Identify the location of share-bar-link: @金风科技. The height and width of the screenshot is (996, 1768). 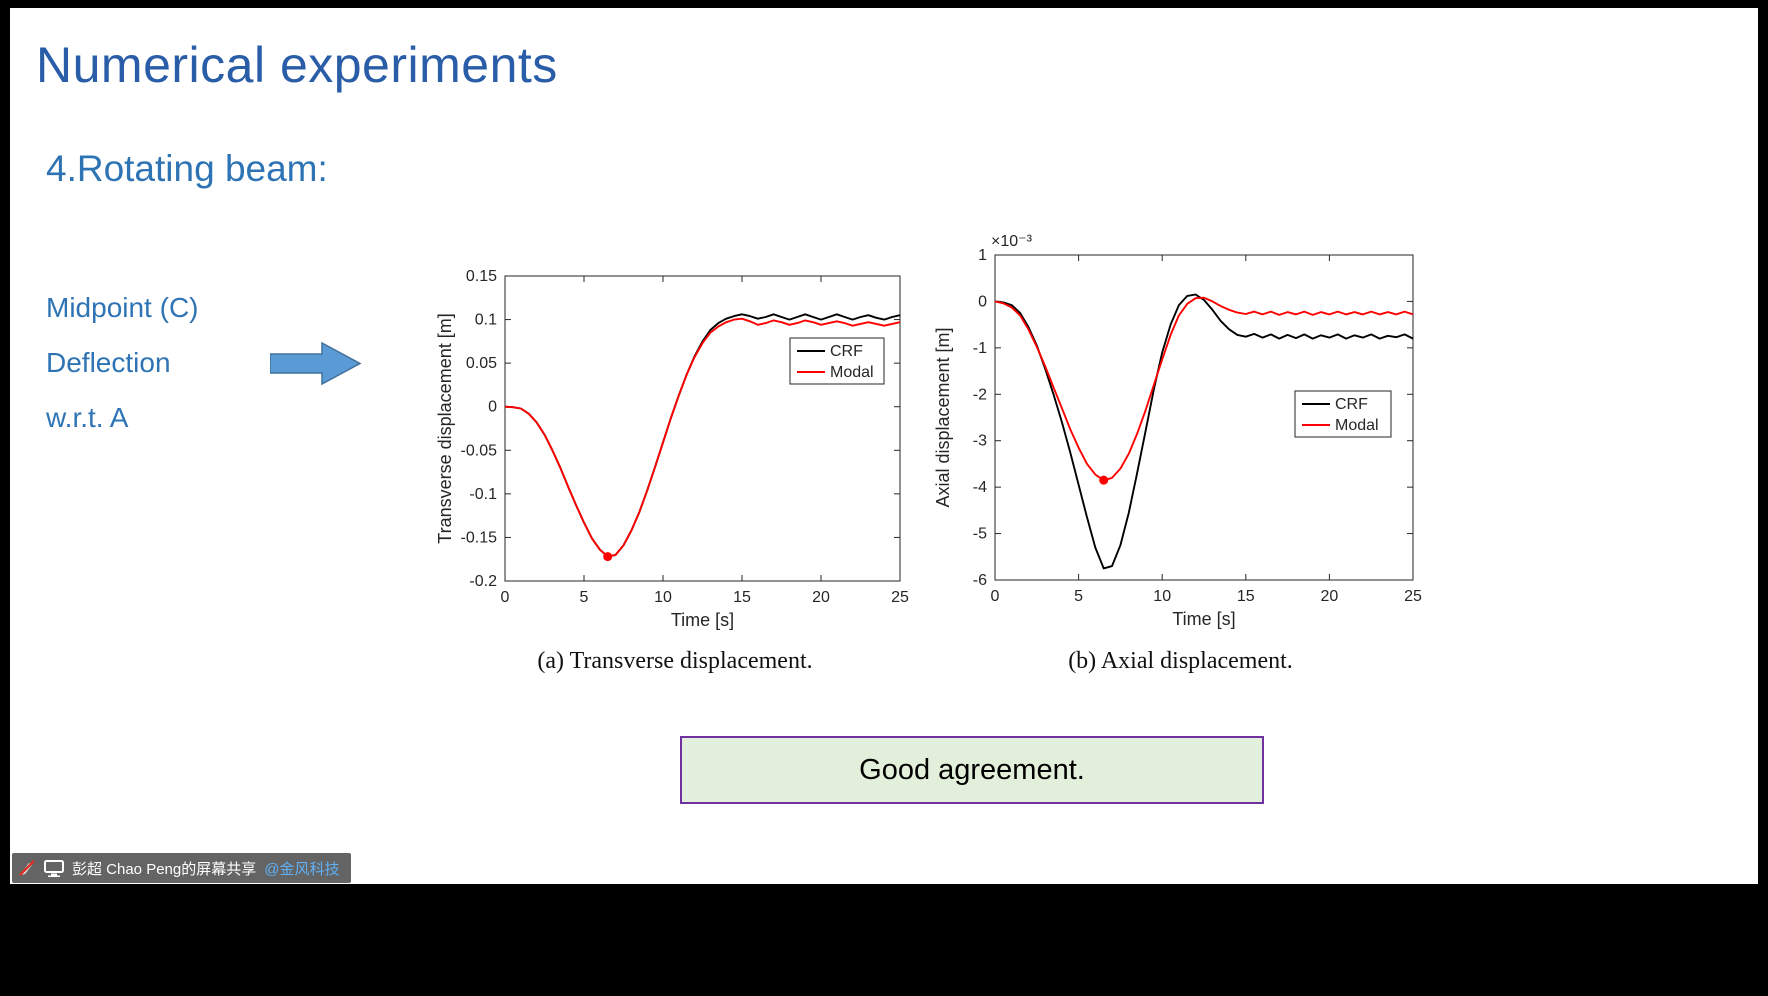
(302, 869).